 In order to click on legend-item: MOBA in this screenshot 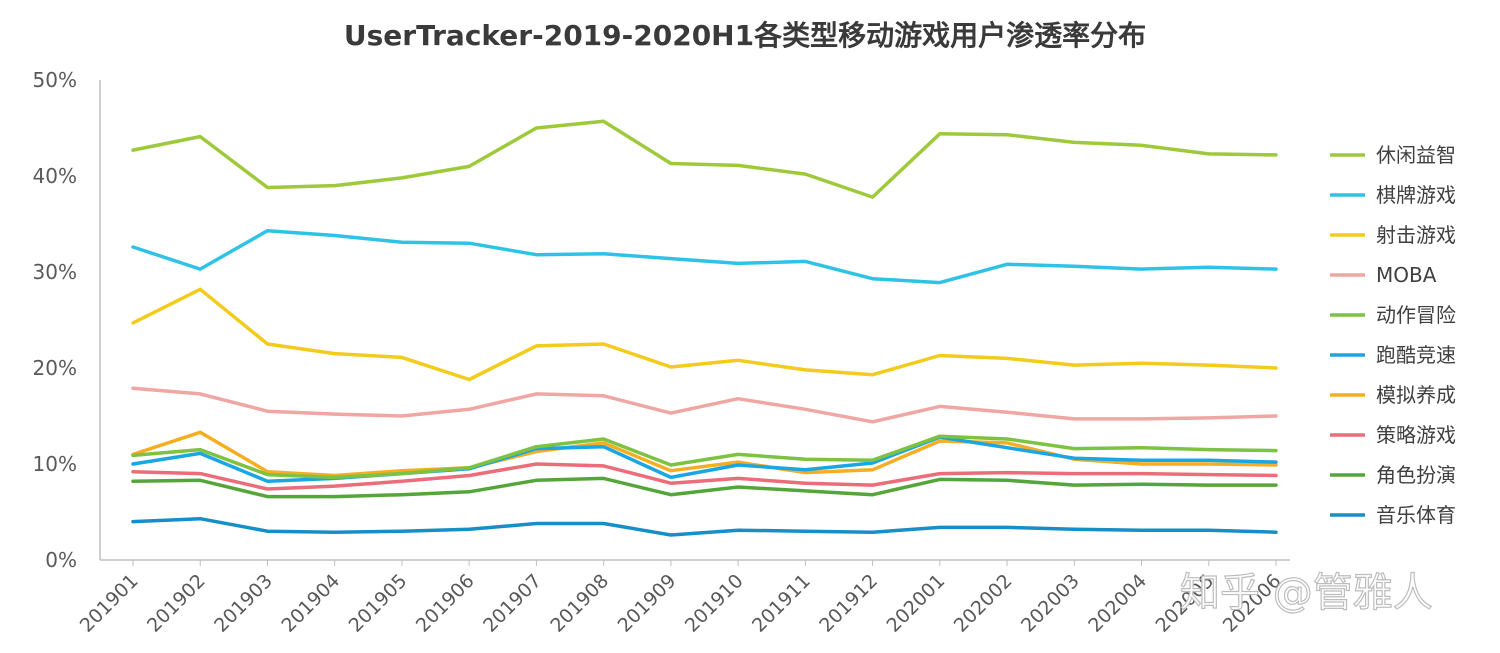, I will do `click(1383, 275)`.